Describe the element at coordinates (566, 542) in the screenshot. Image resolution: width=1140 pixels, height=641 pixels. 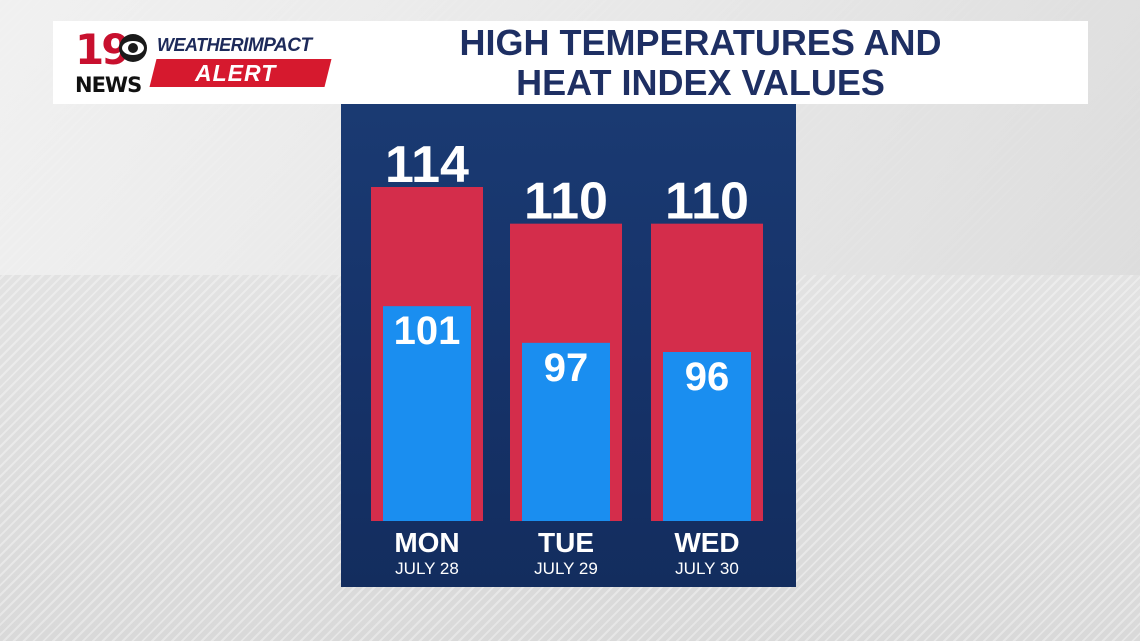
I see `day-label-tue: TUE` at that location.